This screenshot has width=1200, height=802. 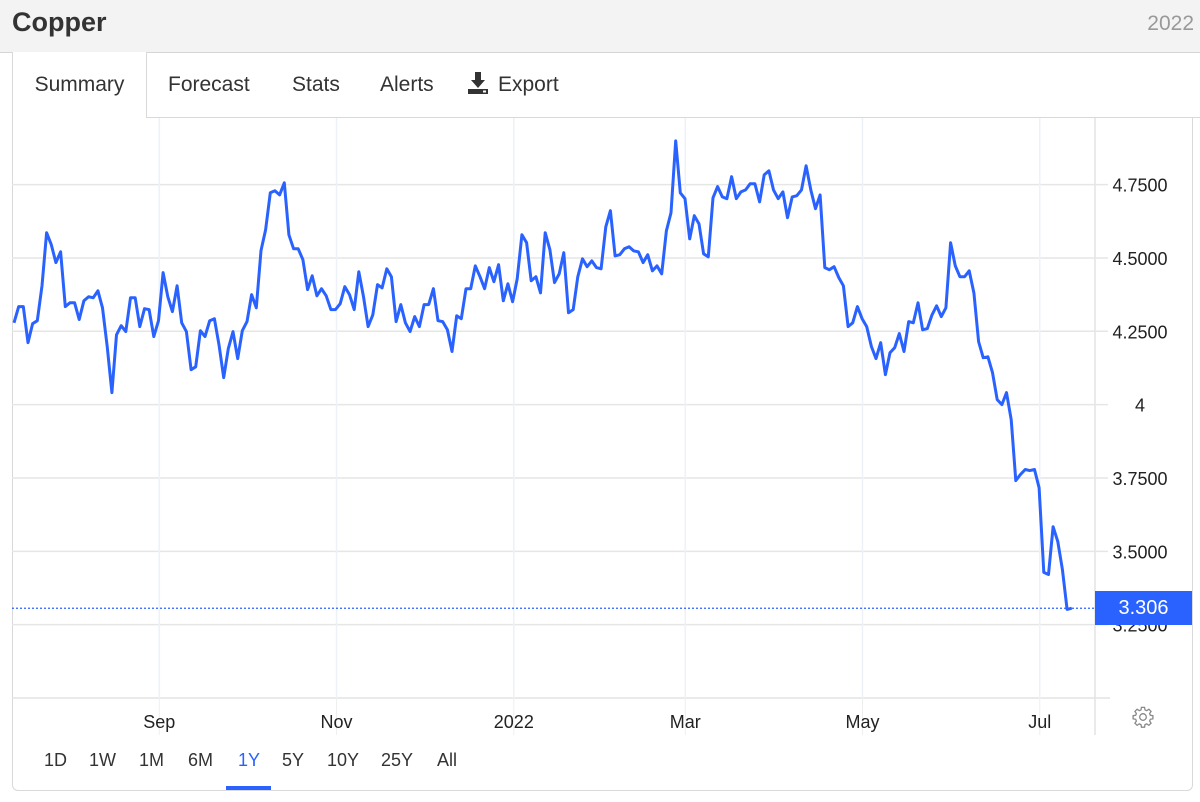 What do you see at coordinates (79, 85) in the screenshot?
I see `tab-summary: Summary` at bounding box center [79, 85].